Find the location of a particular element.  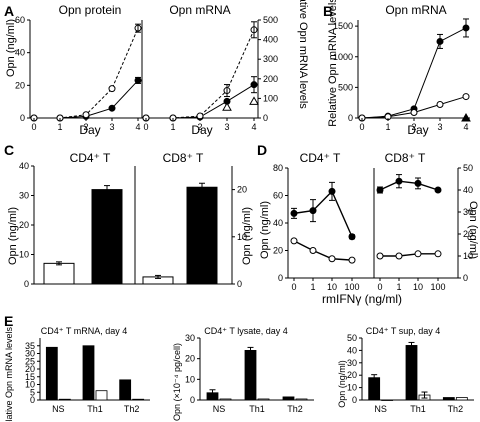

panel-letter-a: A is located at coordinates (9, 11).